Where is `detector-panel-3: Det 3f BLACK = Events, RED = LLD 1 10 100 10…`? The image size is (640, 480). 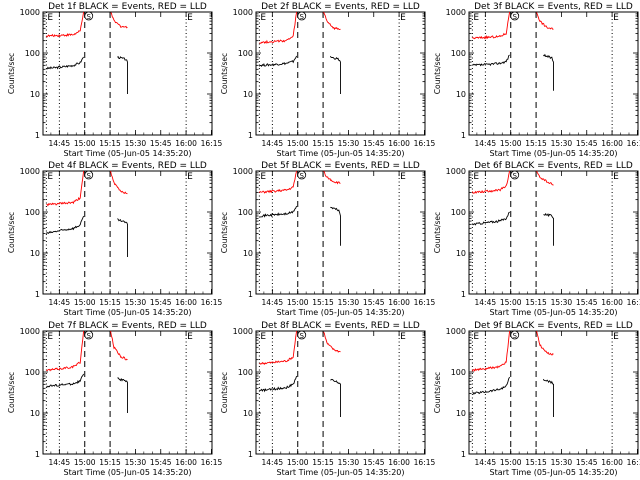
detector-panel-3: Det 3f BLACK = Events, RED = LLD 1 10 100 10… is located at coordinates (536, 80).